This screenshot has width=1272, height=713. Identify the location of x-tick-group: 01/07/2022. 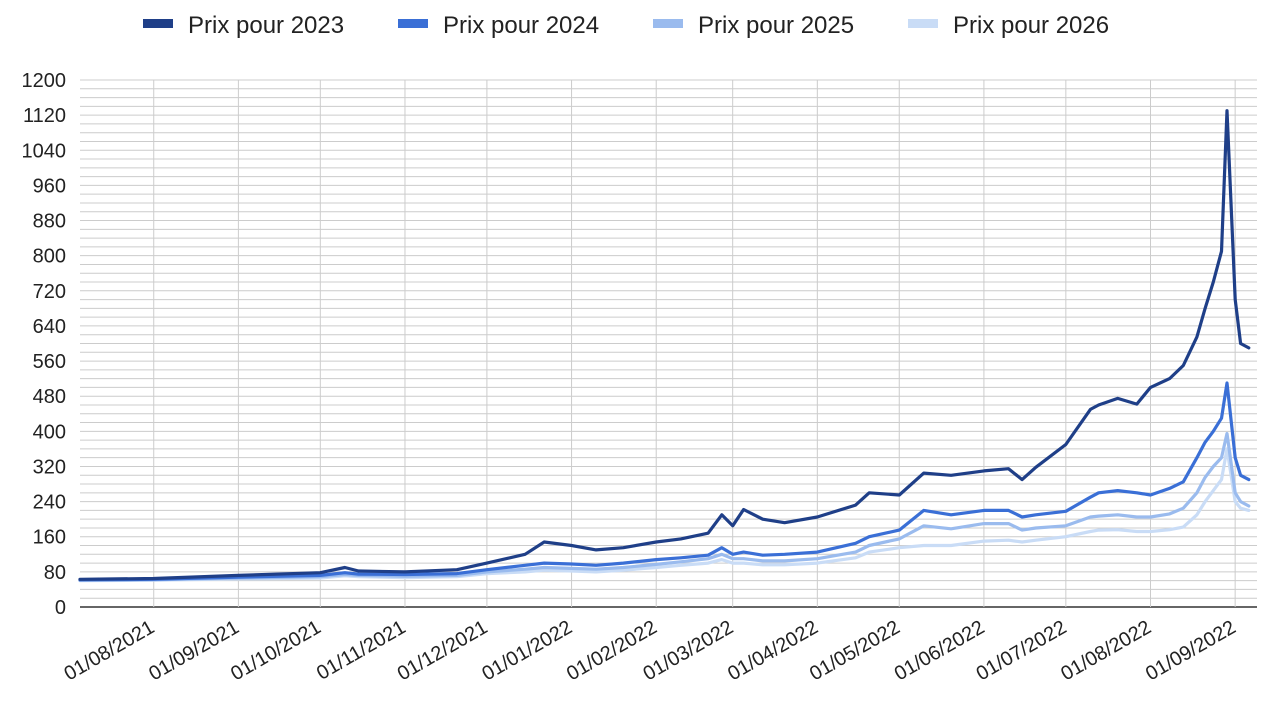
(1022, 650).